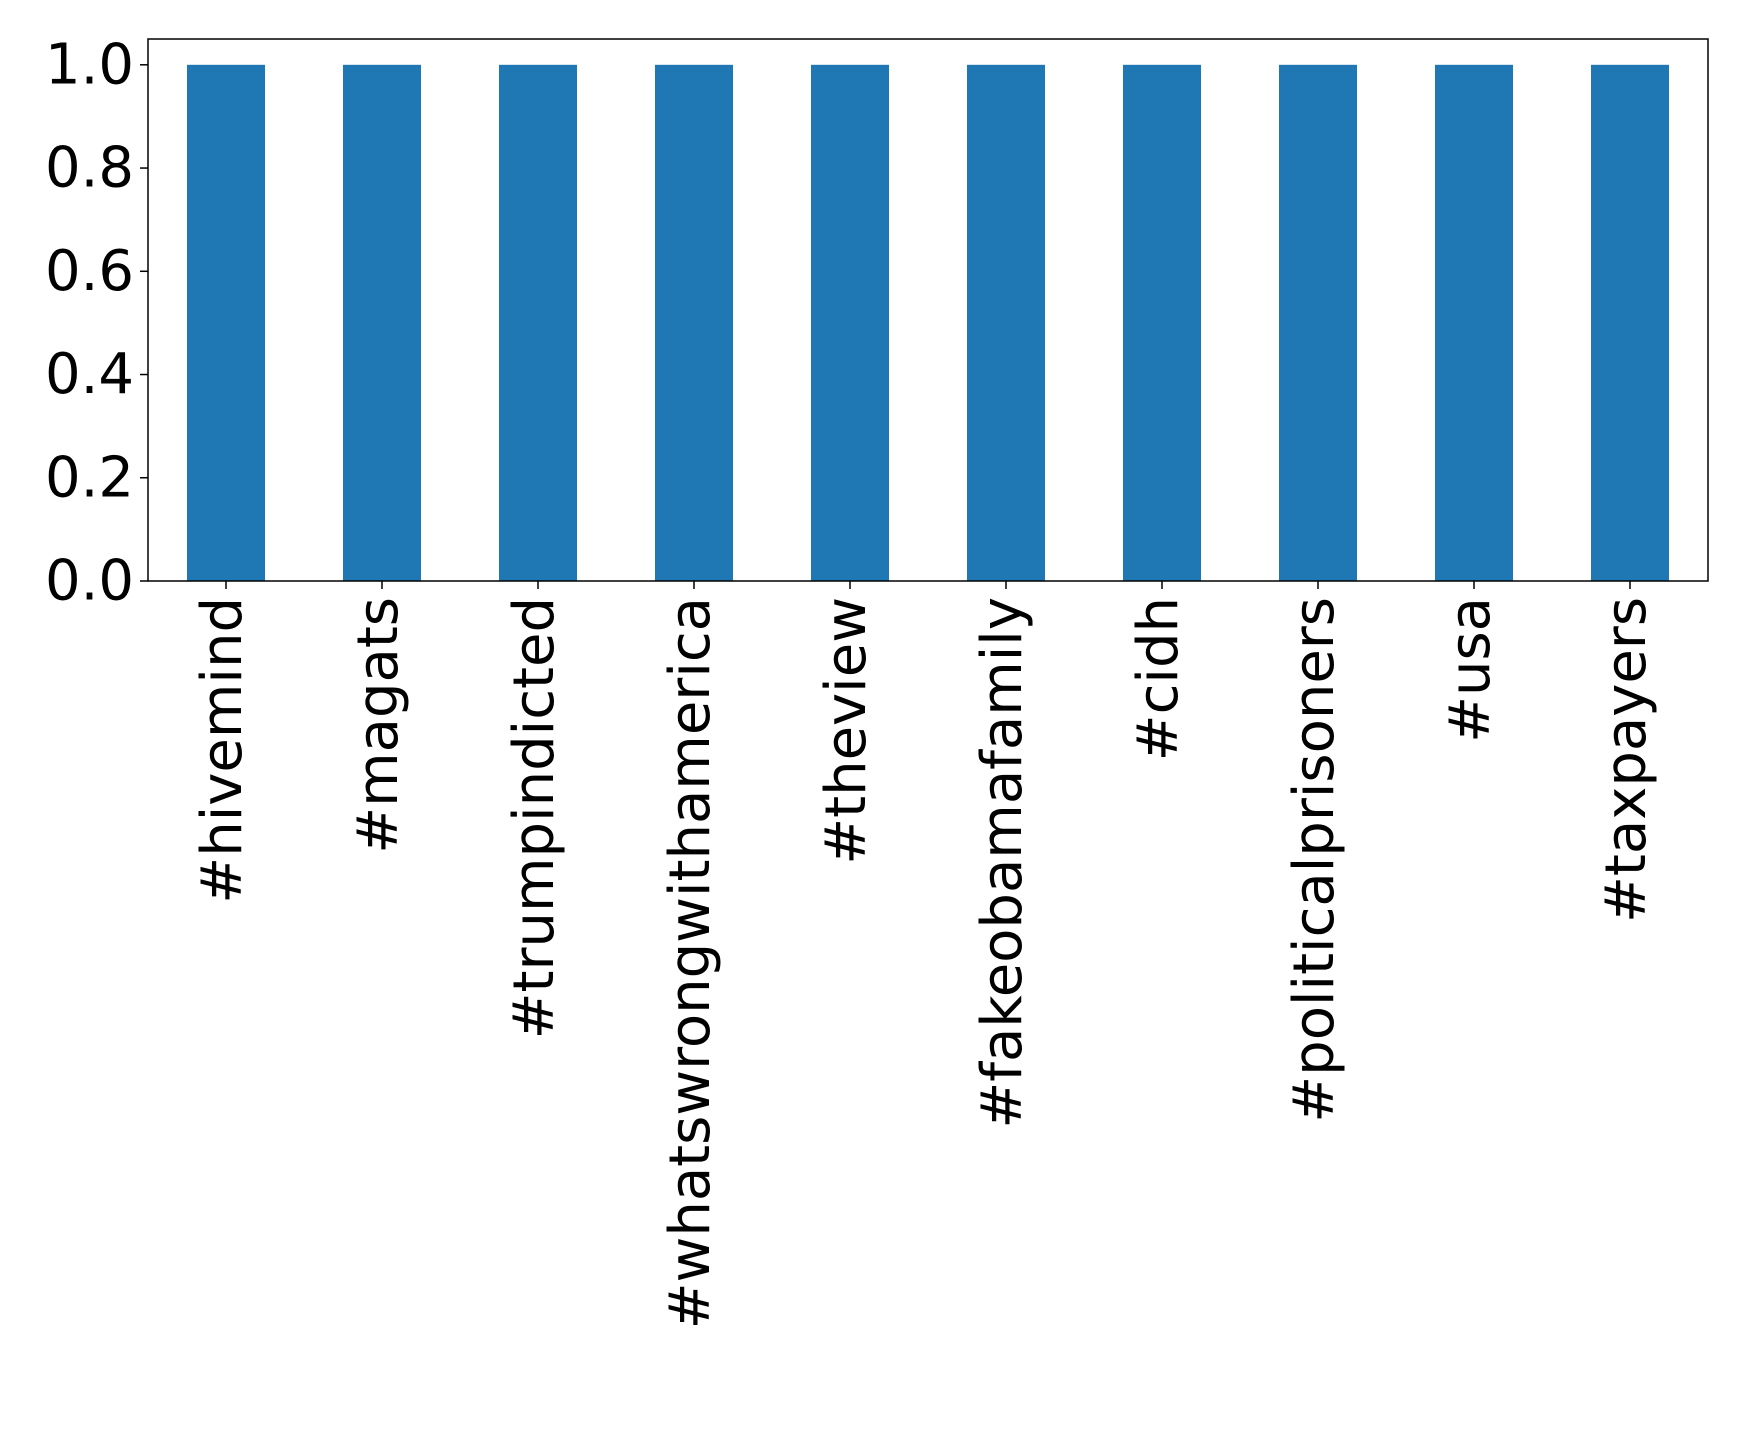 This screenshot has height=1445, width=1739. Describe the element at coordinates (89, 374) in the screenshot. I see `y-tick-label: 0.4` at that location.